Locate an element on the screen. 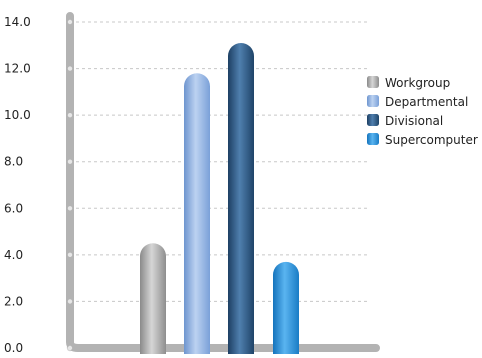  y-axis-ticks: 0.0 2.0 4.0 6.0 8.0 10.0 12.0 14.0 is located at coordinates (39, 185).